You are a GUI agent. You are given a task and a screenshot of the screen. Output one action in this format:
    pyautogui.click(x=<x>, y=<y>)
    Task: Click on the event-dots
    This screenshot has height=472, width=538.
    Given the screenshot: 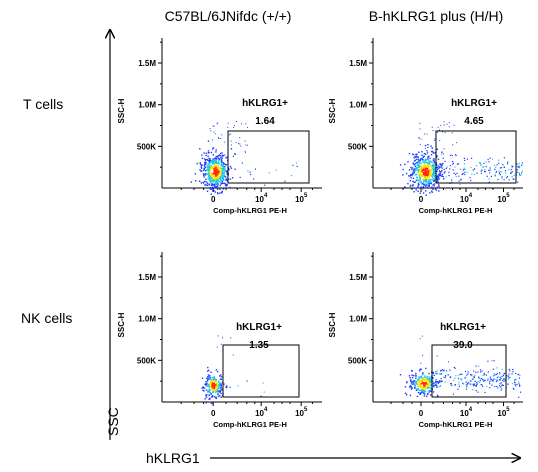 What is the action you would take?
    pyautogui.click(x=233, y=370)
    